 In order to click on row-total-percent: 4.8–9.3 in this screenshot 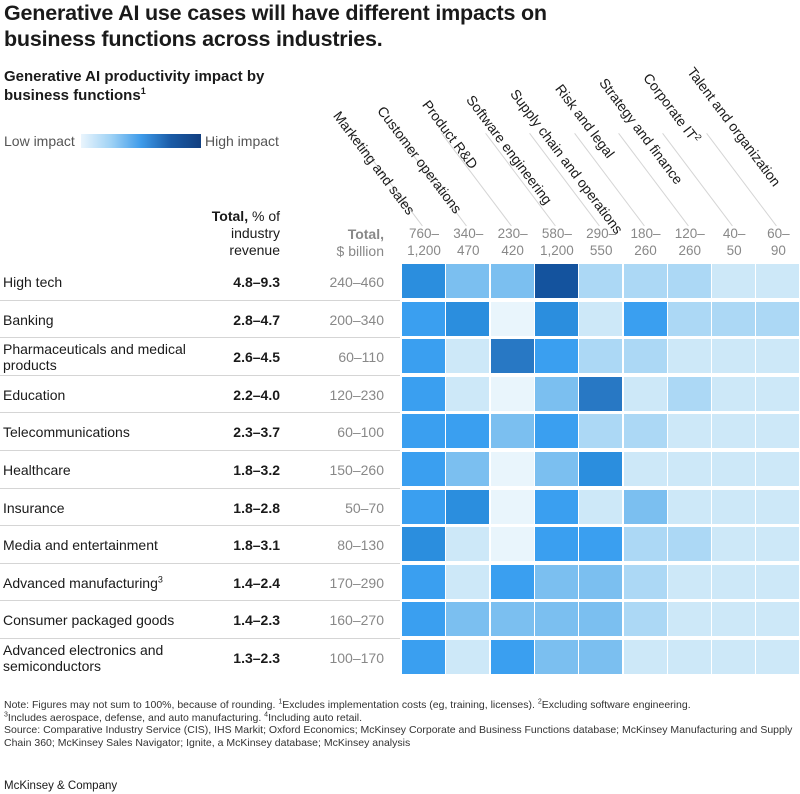, I will do `click(256, 282)`.